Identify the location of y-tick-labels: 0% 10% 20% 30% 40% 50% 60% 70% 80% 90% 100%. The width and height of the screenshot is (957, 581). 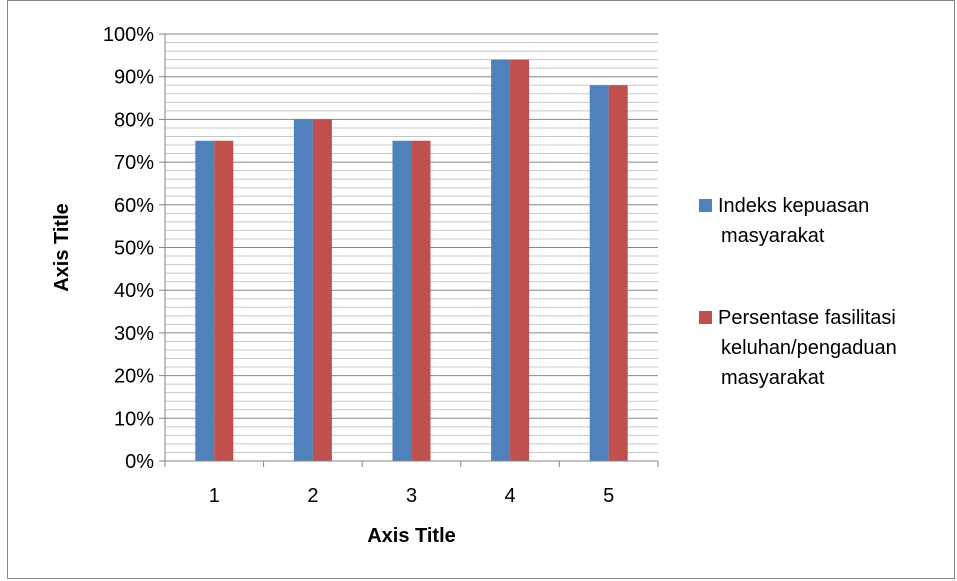
(128, 248).